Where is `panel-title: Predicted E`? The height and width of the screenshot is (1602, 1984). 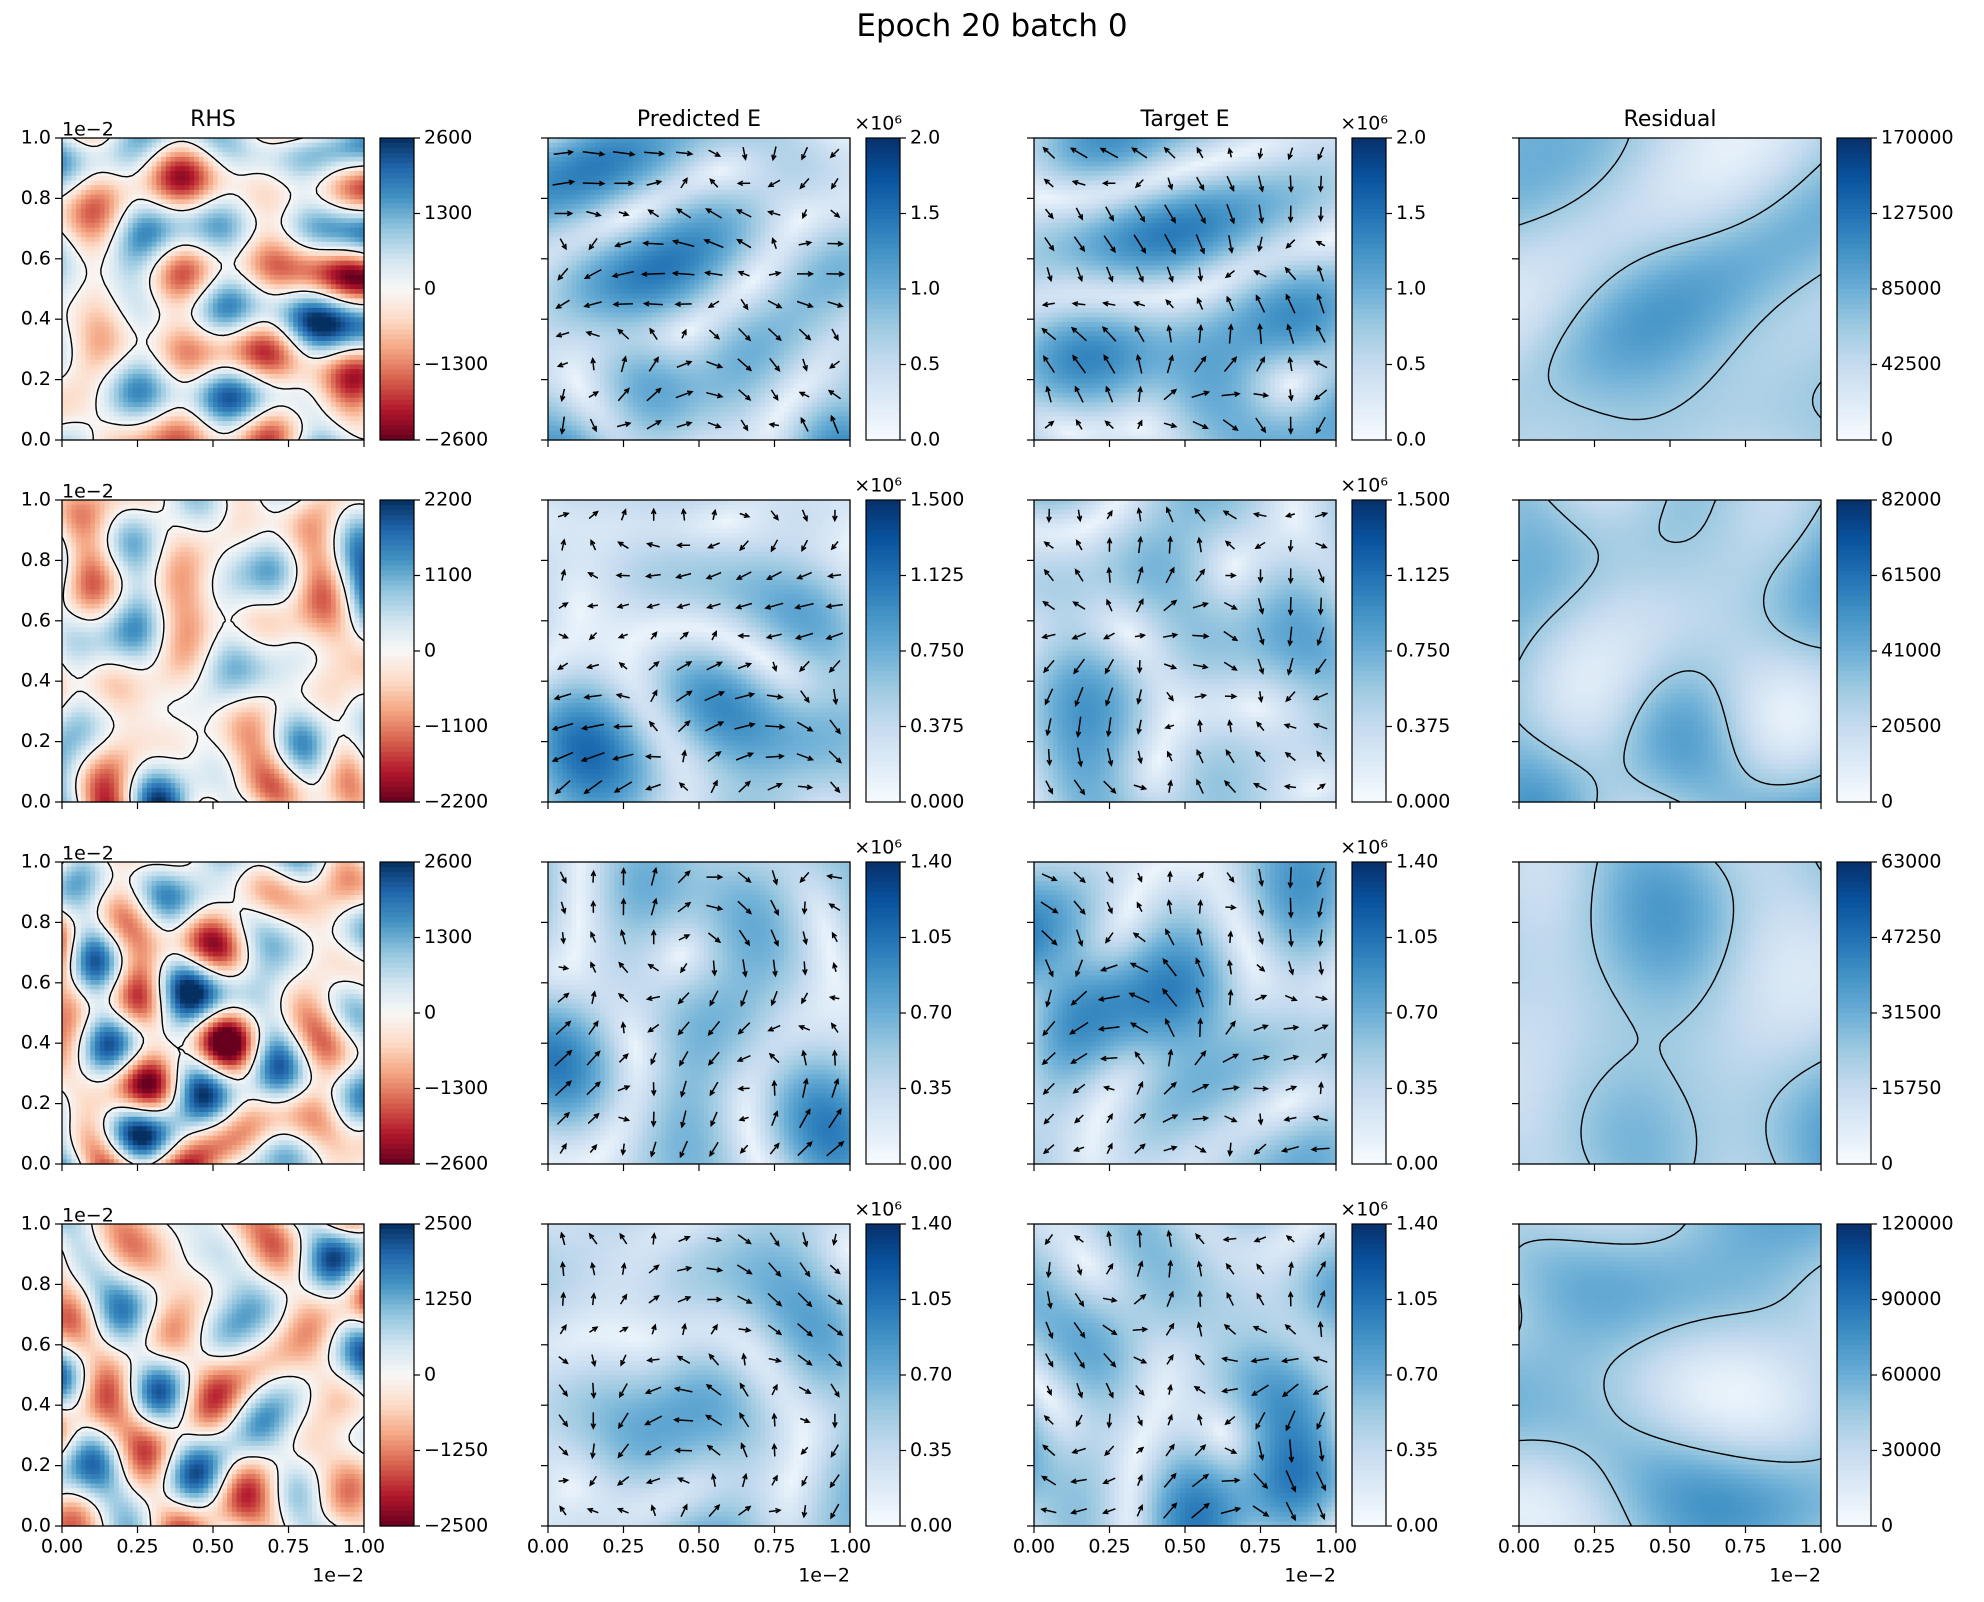
panel-title: Predicted E is located at coordinates (699, 119).